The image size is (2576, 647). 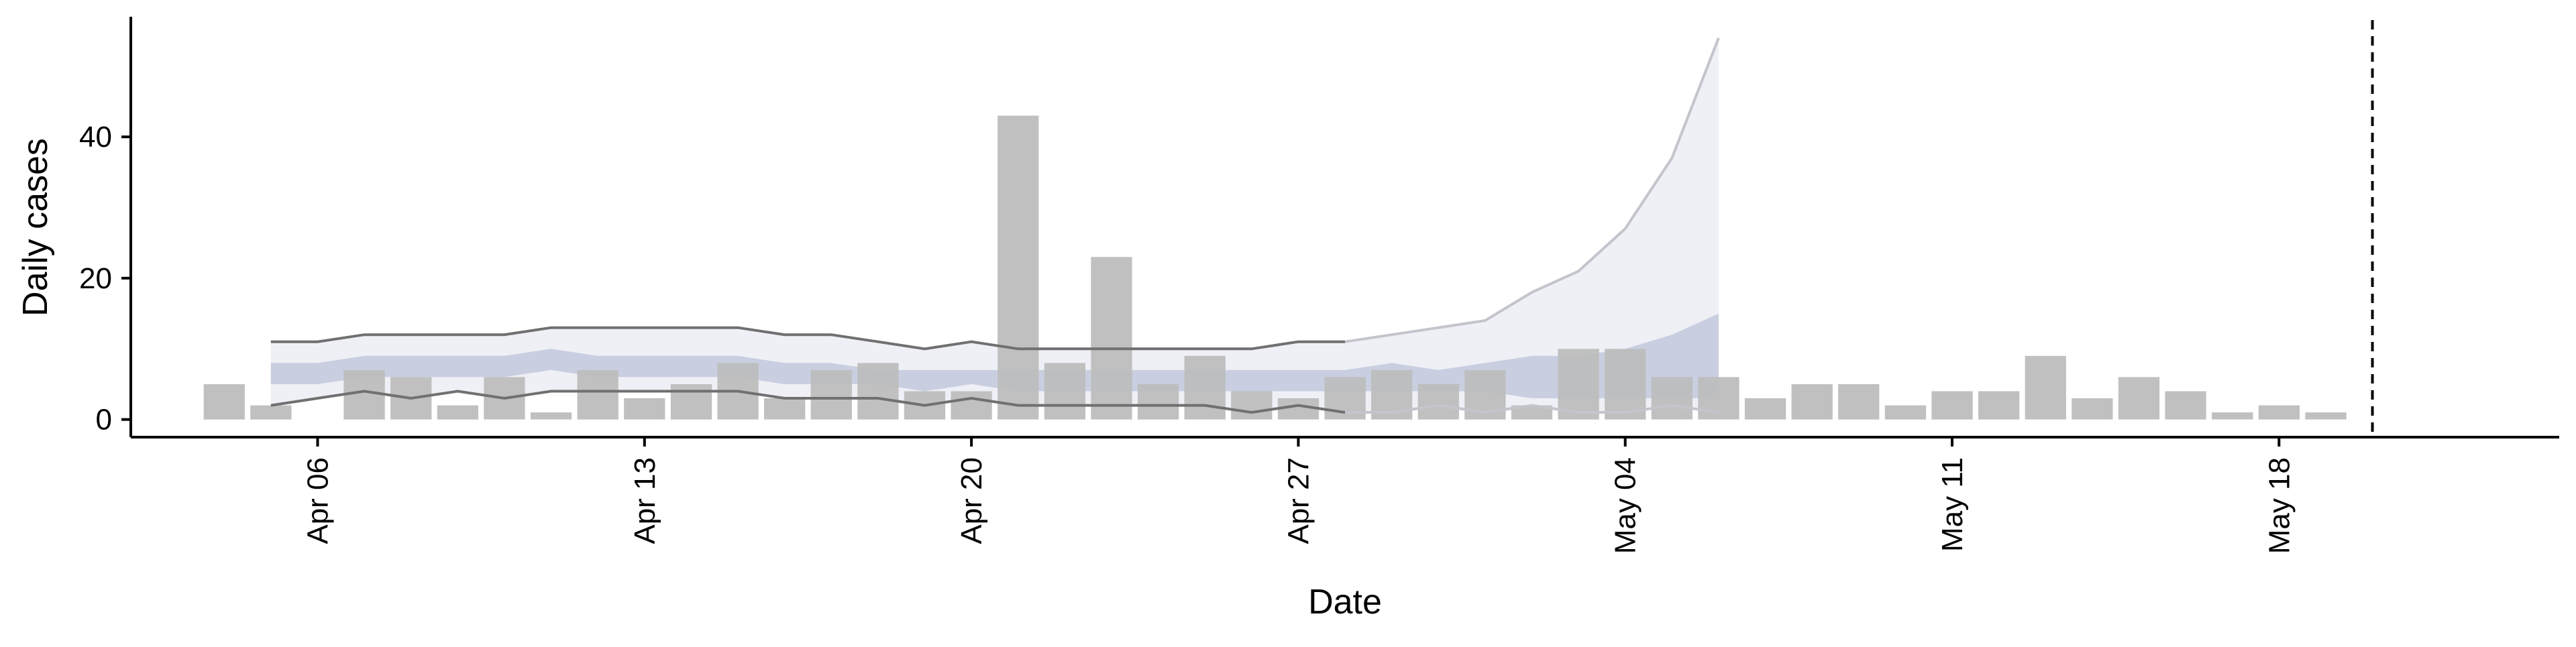 I want to click on y-axis-title: Daily cases, so click(x=35, y=227).